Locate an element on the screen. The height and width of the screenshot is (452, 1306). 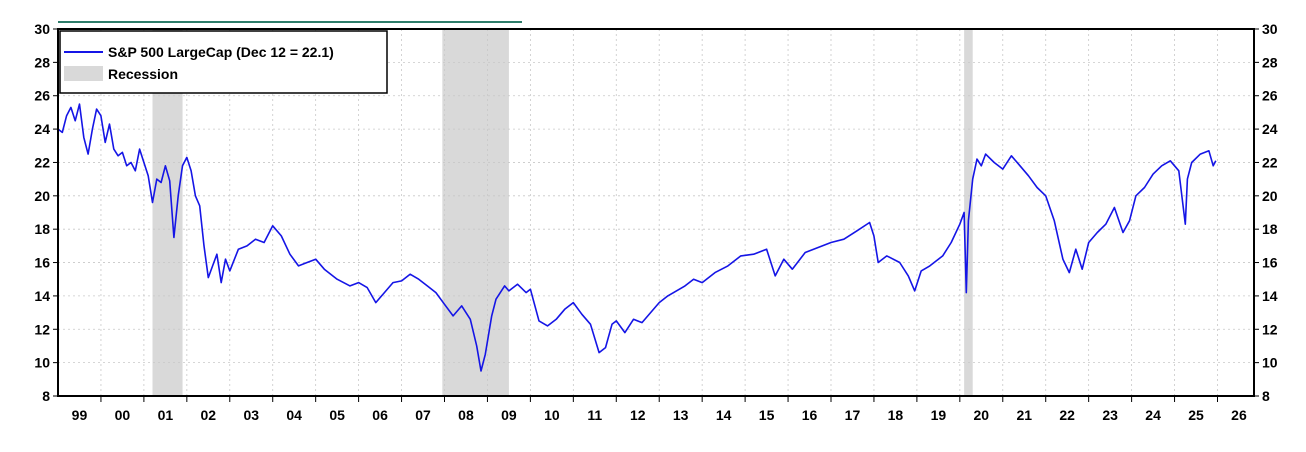
y-tick-label-right: 22 is located at coordinates (1270, 162).